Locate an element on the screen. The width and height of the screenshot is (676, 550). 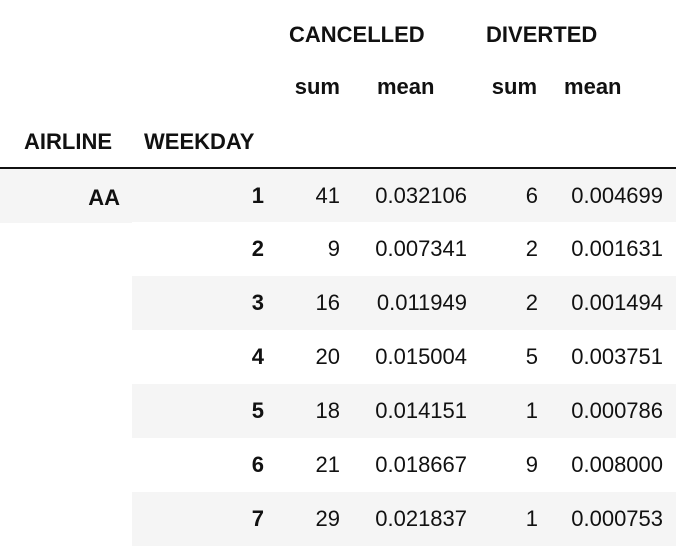
table-row: 7 29 0.021837 1 0.000753 is located at coordinates (338, 519).